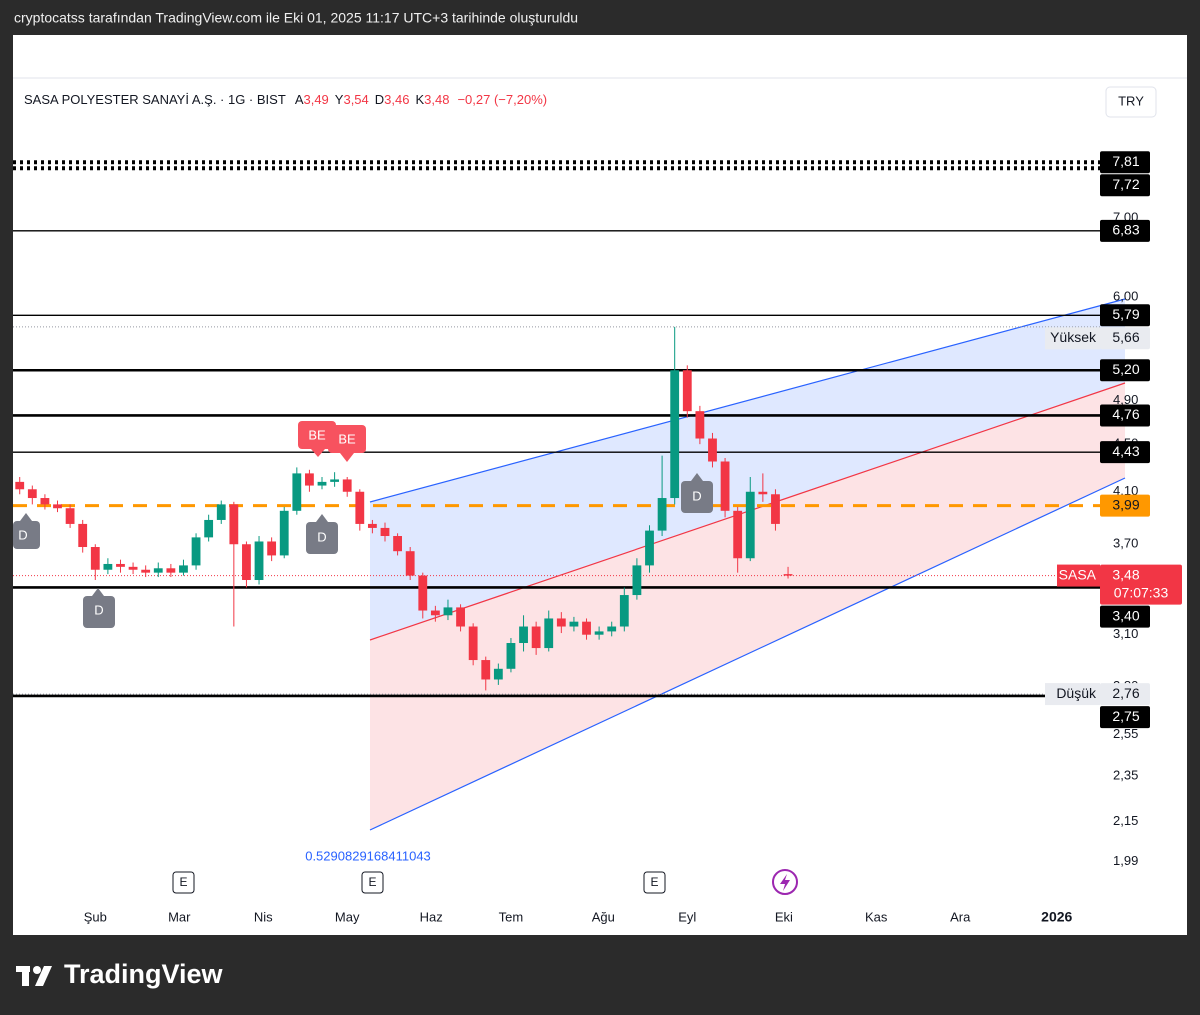 This screenshot has width=1200, height=1015. Describe the element at coordinates (263, 916) in the screenshot. I see `x-tick-label: Nis` at that location.